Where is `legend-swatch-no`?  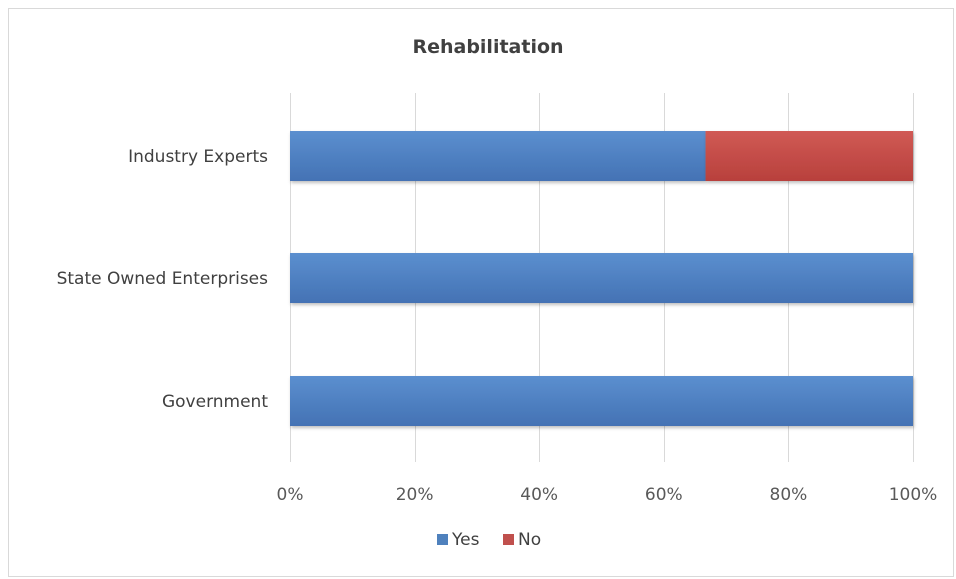 legend-swatch-no is located at coordinates (508, 539).